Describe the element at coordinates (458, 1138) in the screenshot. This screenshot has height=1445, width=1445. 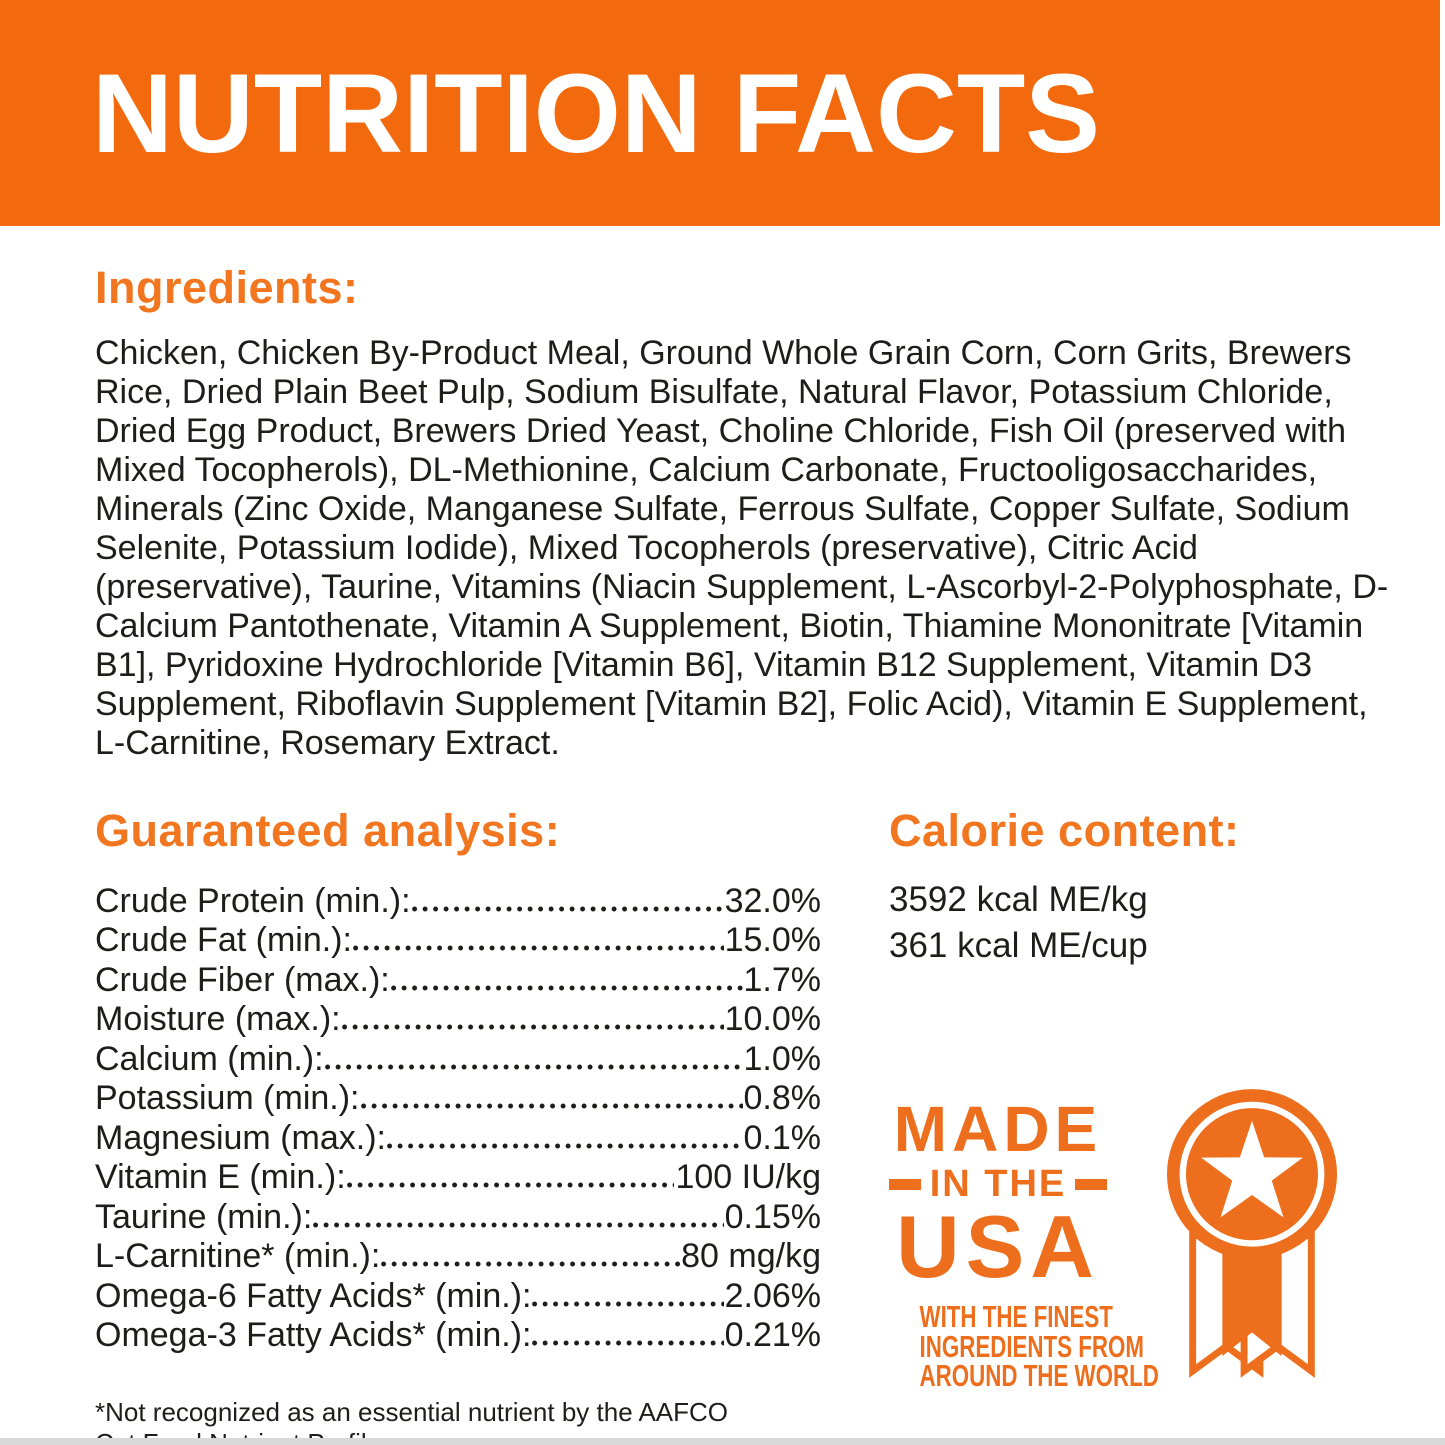
I see `table-row: Magnesium (max.): 0.1%` at that location.